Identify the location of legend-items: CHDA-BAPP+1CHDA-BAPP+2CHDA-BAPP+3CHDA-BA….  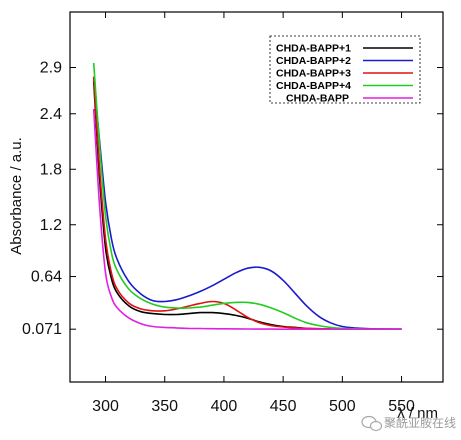
(344, 74).